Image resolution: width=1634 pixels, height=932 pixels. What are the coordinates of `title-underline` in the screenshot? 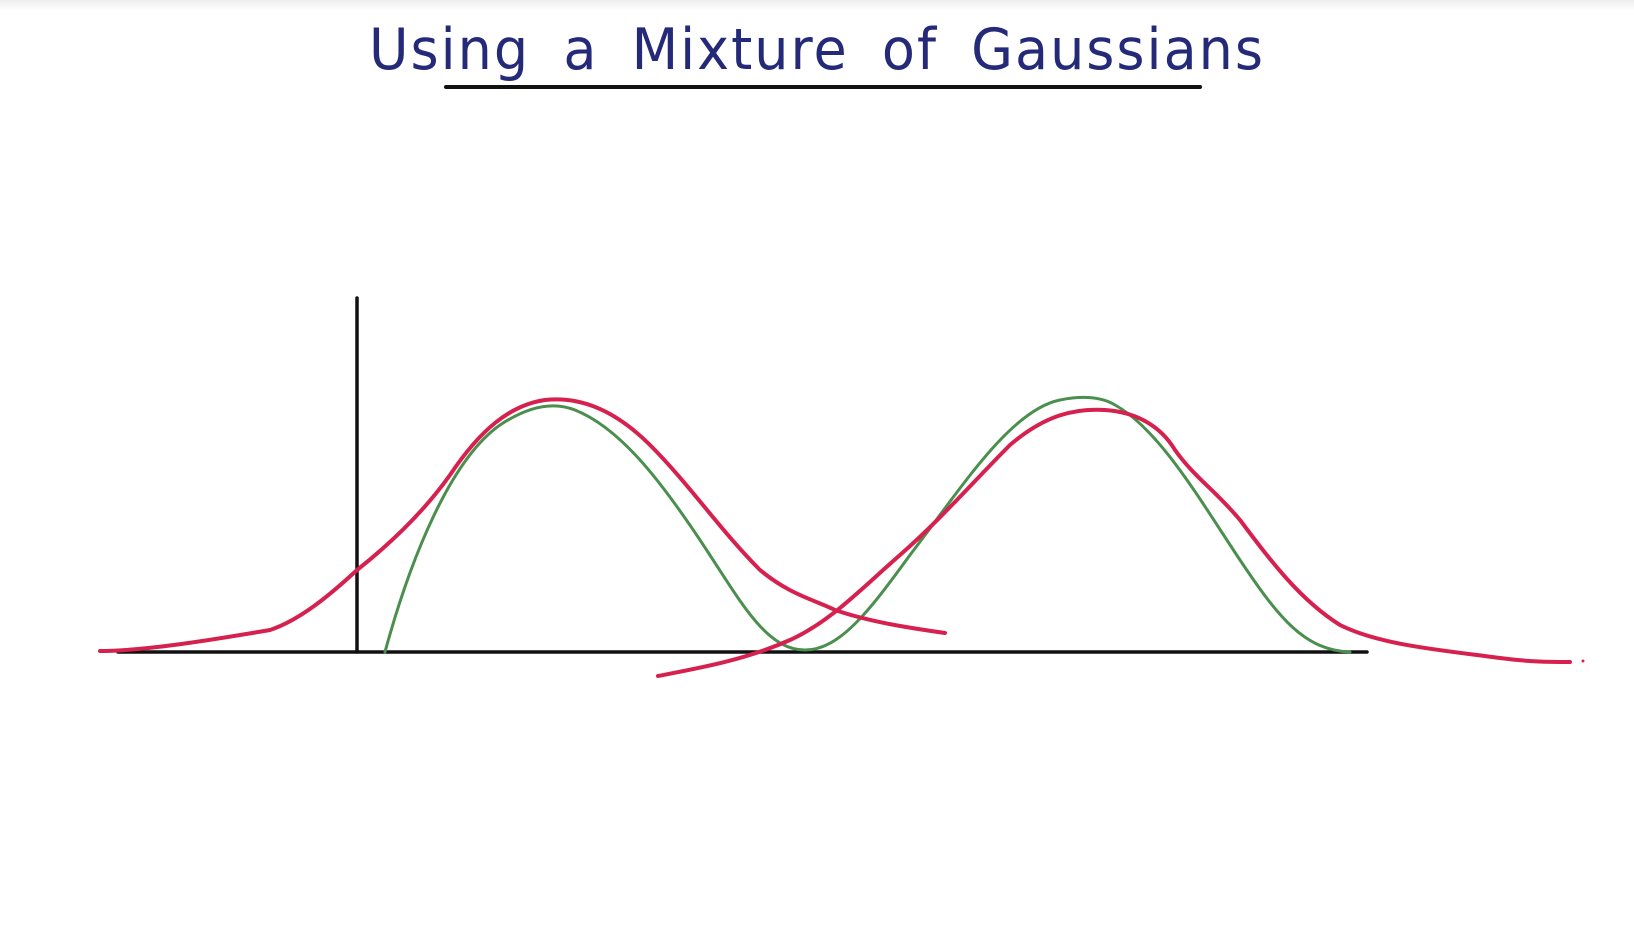 It's located at (823, 87).